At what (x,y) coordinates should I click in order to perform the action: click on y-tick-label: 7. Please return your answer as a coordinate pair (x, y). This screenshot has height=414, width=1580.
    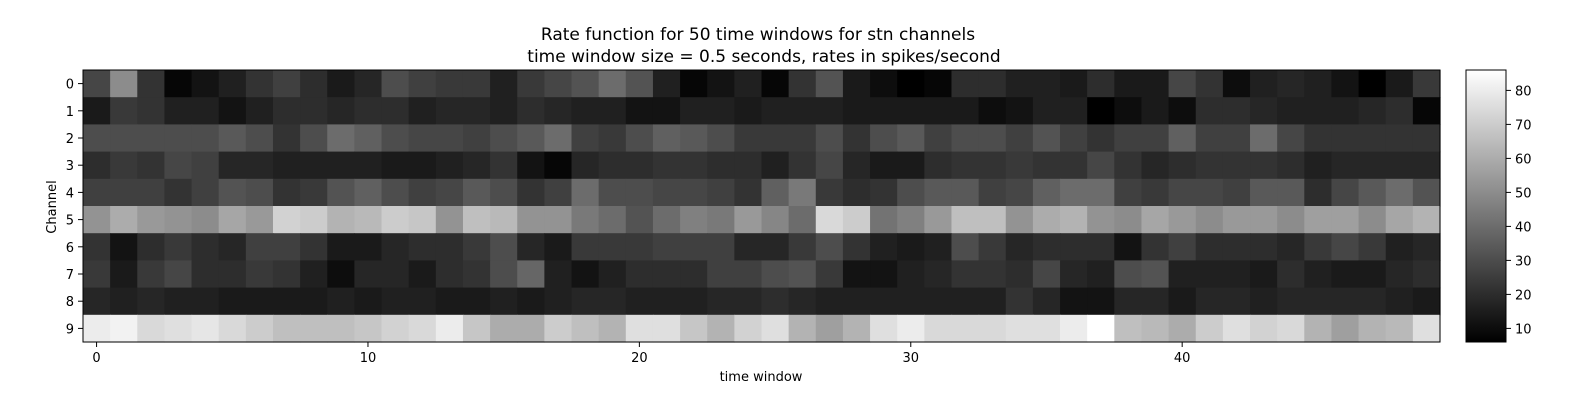
    Looking at the image, I should click on (70, 275).